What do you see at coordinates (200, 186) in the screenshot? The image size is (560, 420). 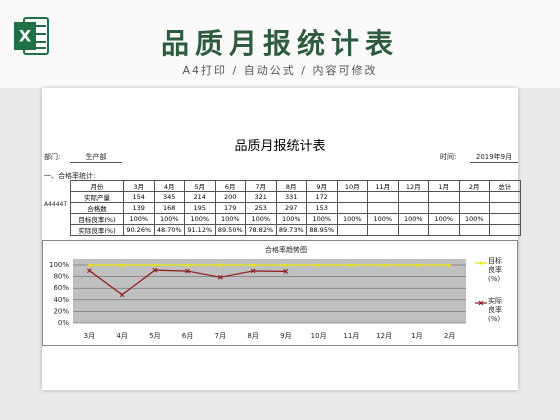 I see `header-cell: 5月` at bounding box center [200, 186].